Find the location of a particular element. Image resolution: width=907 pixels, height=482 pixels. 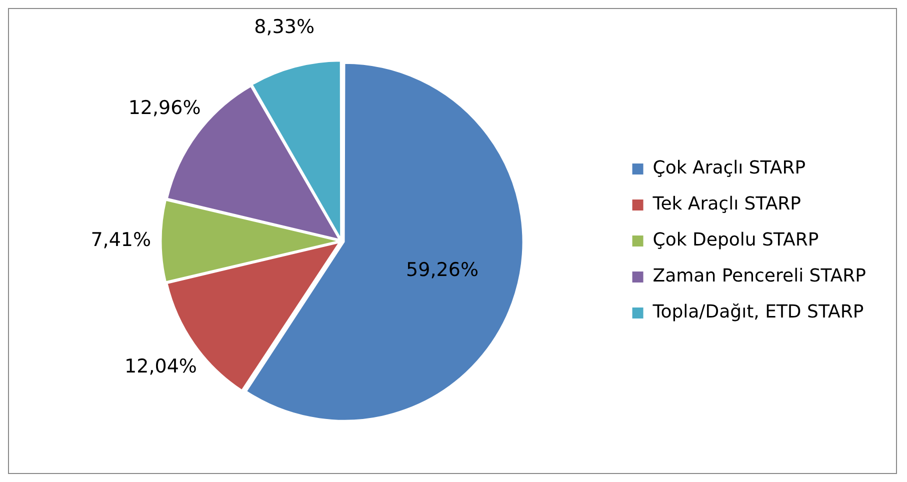

legend-label: Topla/Dağıt, ETD STARP is located at coordinates (758, 312).